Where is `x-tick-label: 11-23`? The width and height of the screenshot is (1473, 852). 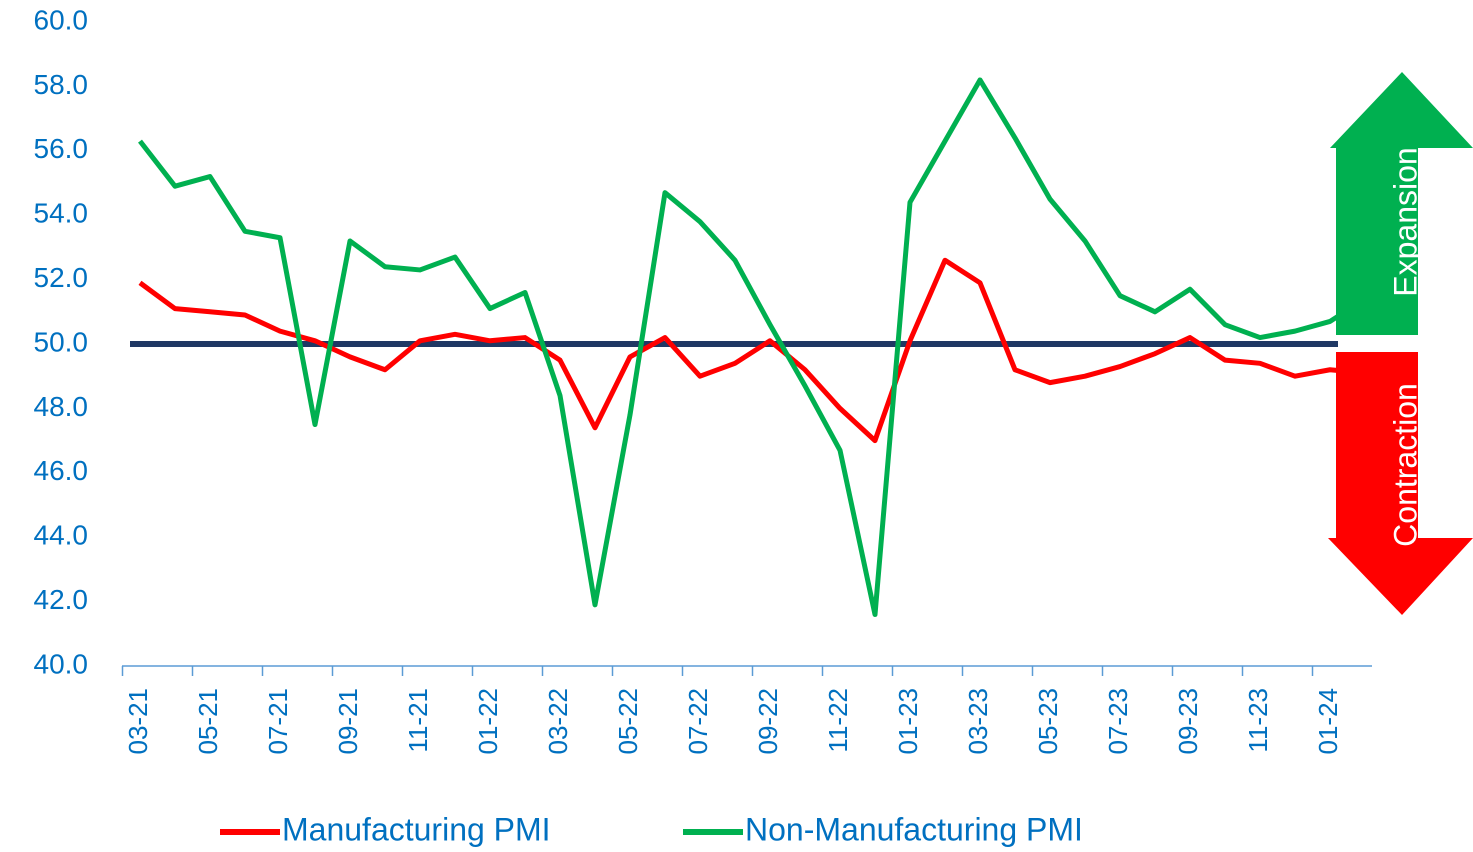
x-tick-label: 11-23 is located at coordinates (1258, 720).